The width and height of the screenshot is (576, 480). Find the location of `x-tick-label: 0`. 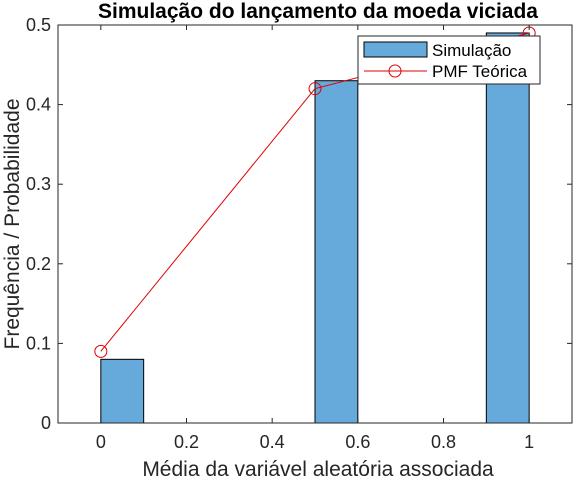

x-tick-label: 0 is located at coordinates (101, 442).